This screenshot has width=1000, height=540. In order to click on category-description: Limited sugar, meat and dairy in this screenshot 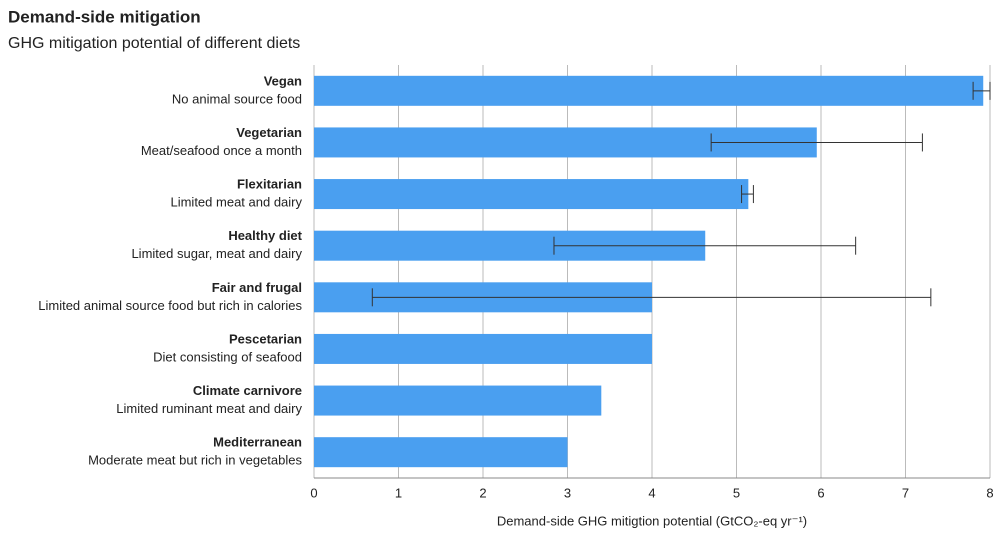, I will do `click(216, 253)`.